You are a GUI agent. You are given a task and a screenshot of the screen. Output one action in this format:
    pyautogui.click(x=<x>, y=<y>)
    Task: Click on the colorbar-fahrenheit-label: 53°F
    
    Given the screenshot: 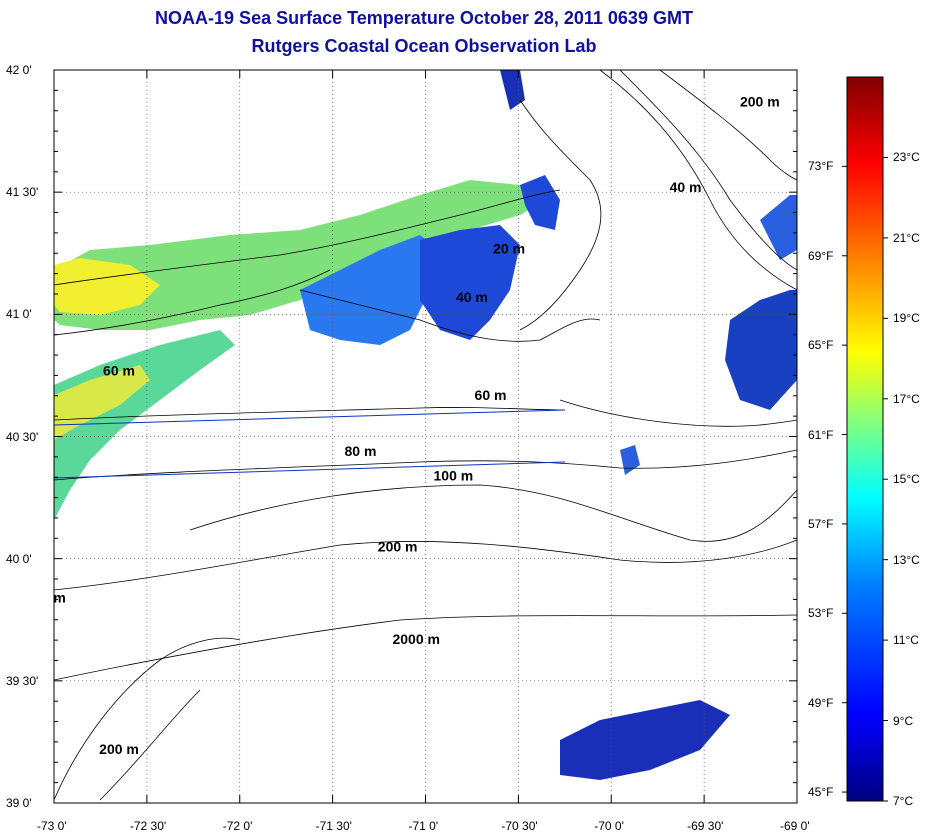 What is the action you would take?
    pyautogui.click(x=821, y=613)
    